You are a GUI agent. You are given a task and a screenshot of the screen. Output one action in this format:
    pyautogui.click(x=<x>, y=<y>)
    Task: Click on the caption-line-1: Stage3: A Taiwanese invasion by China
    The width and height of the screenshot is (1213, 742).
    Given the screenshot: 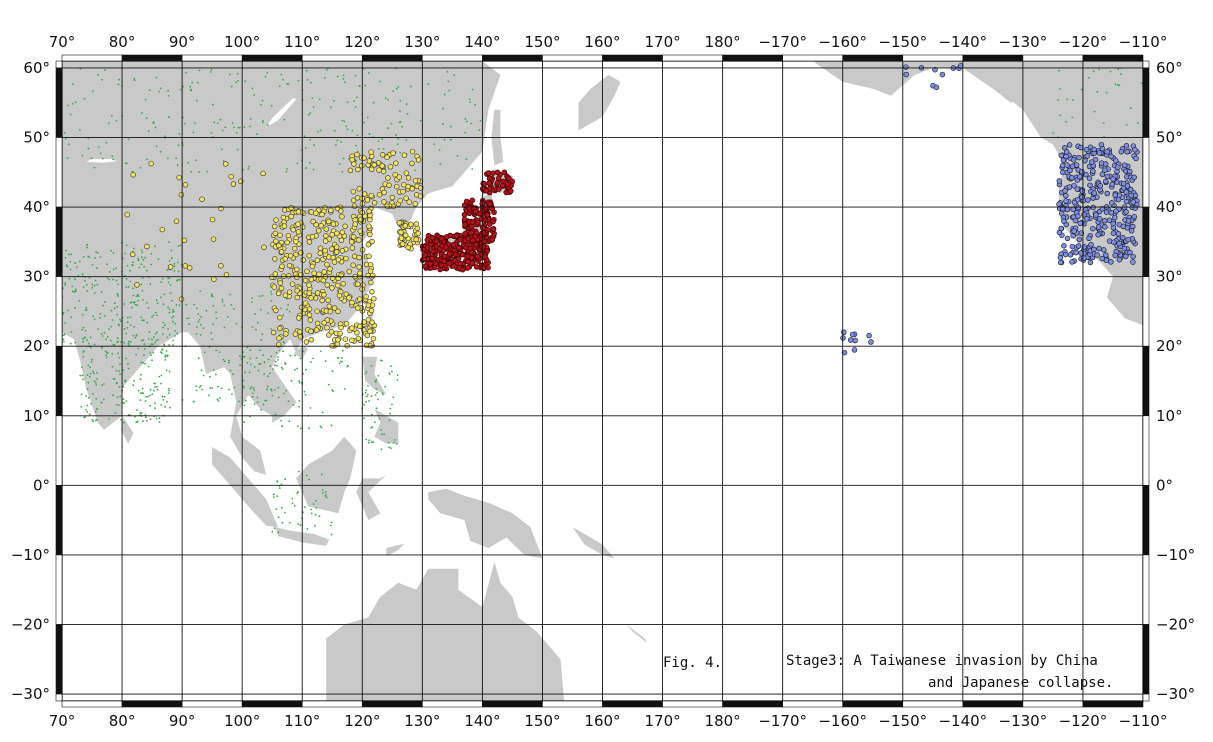 What is the action you would take?
    pyautogui.click(x=942, y=661)
    